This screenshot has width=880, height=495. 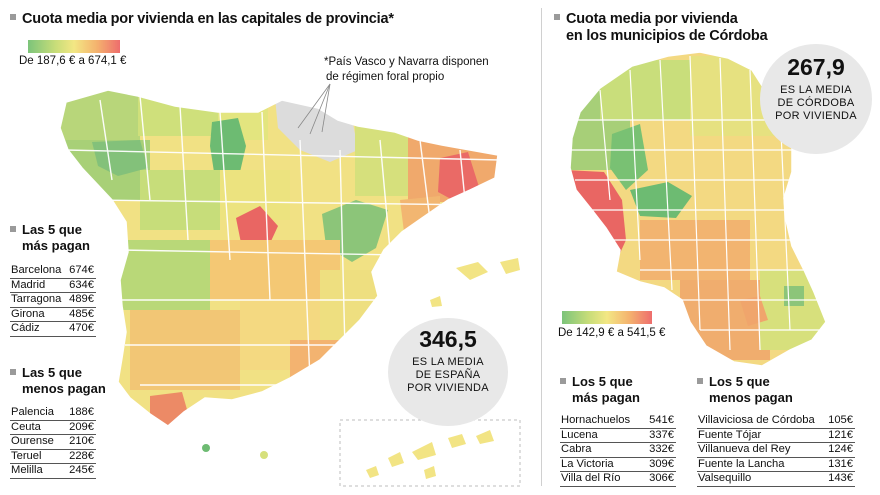 I want to click on place-name: Palencia, so click(x=36, y=413).